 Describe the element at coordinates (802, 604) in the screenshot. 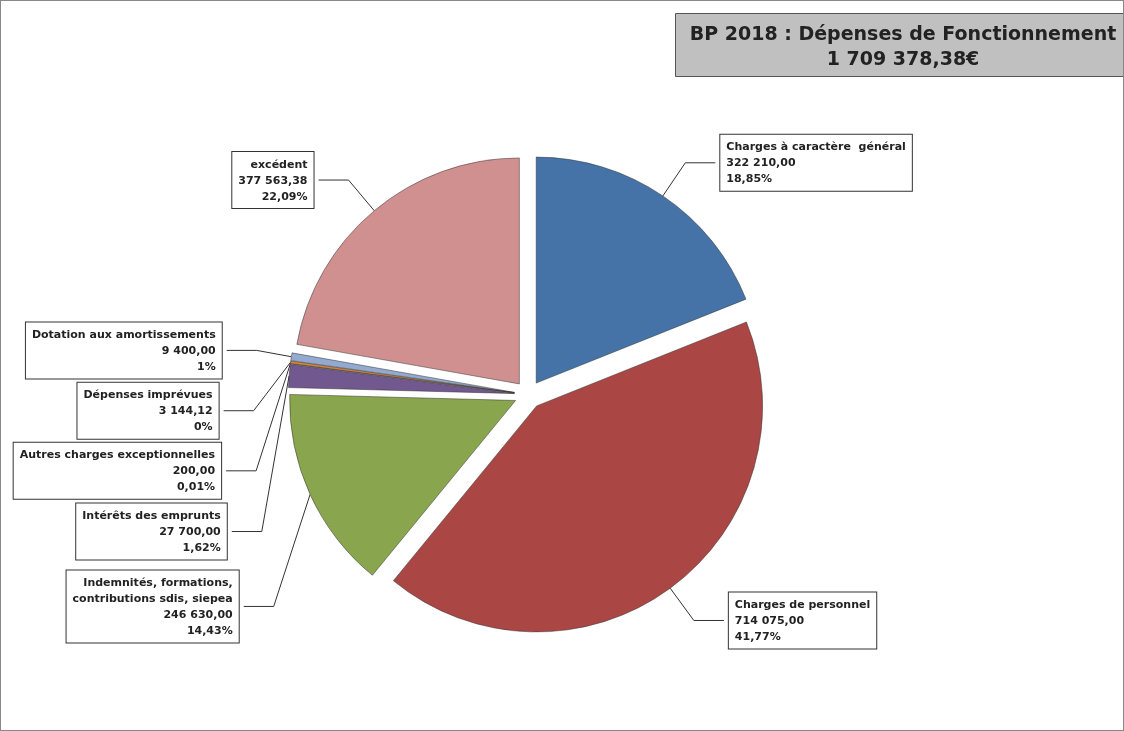

I see `slice-label: Charges de personnel` at that location.